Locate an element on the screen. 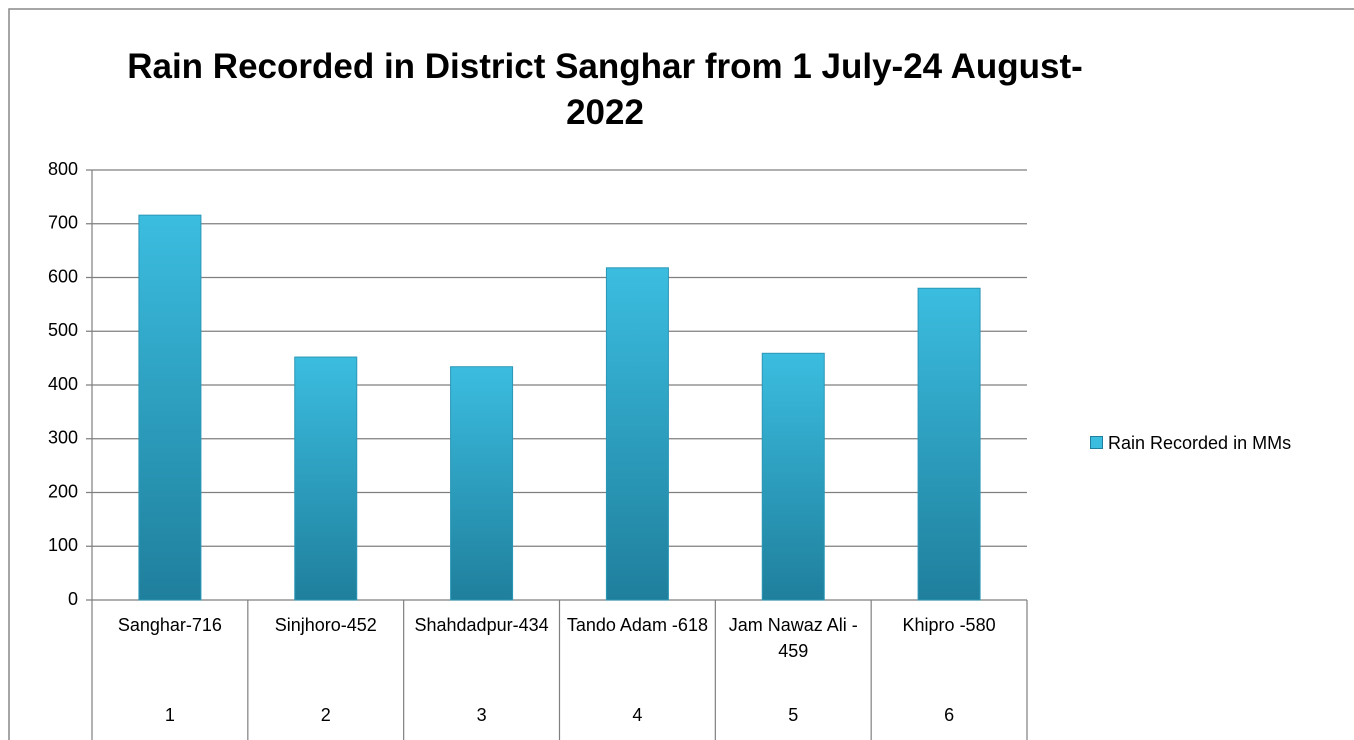 The image size is (1354, 740). y-tick-label: 800 is located at coordinates (63, 169).